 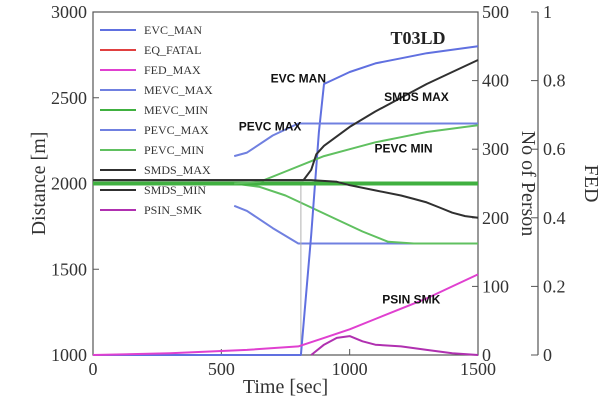 What do you see at coordinates (495, 218) in the screenshot?
I see `y-right1-tick-label: 200` at bounding box center [495, 218].